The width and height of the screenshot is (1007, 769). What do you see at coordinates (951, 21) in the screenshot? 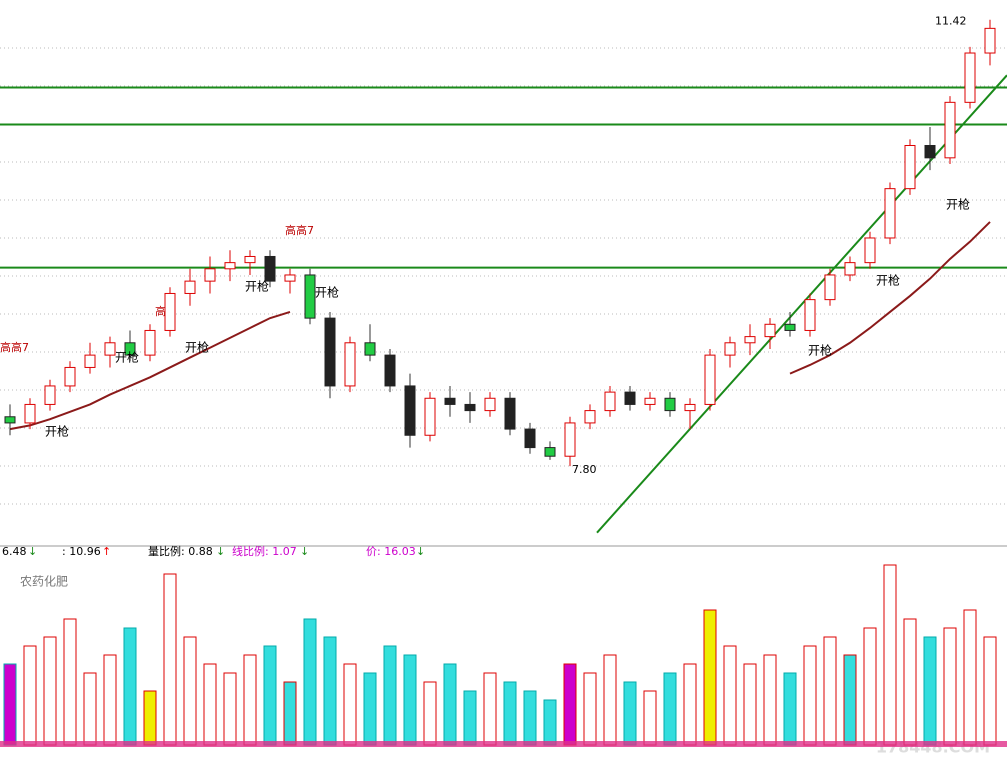
I see `high-label: 11.42` at bounding box center [951, 21].